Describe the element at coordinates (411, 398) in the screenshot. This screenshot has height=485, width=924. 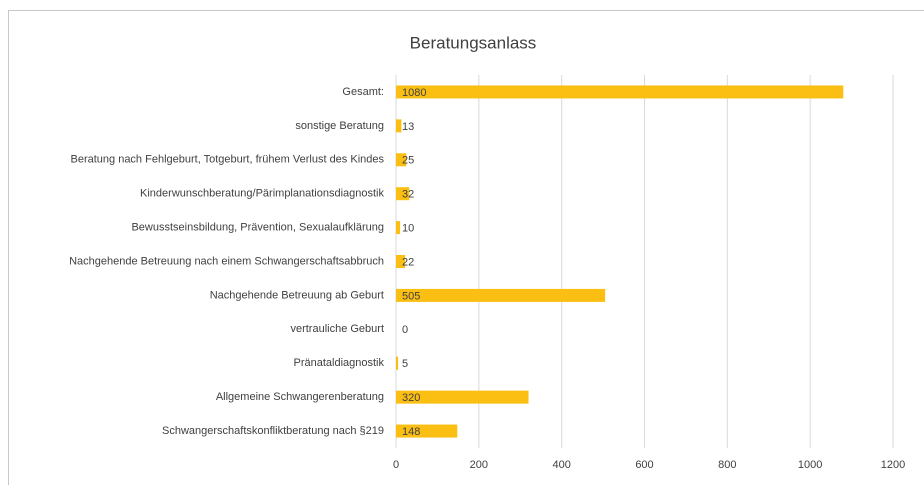
I see `data-label: 320` at that location.